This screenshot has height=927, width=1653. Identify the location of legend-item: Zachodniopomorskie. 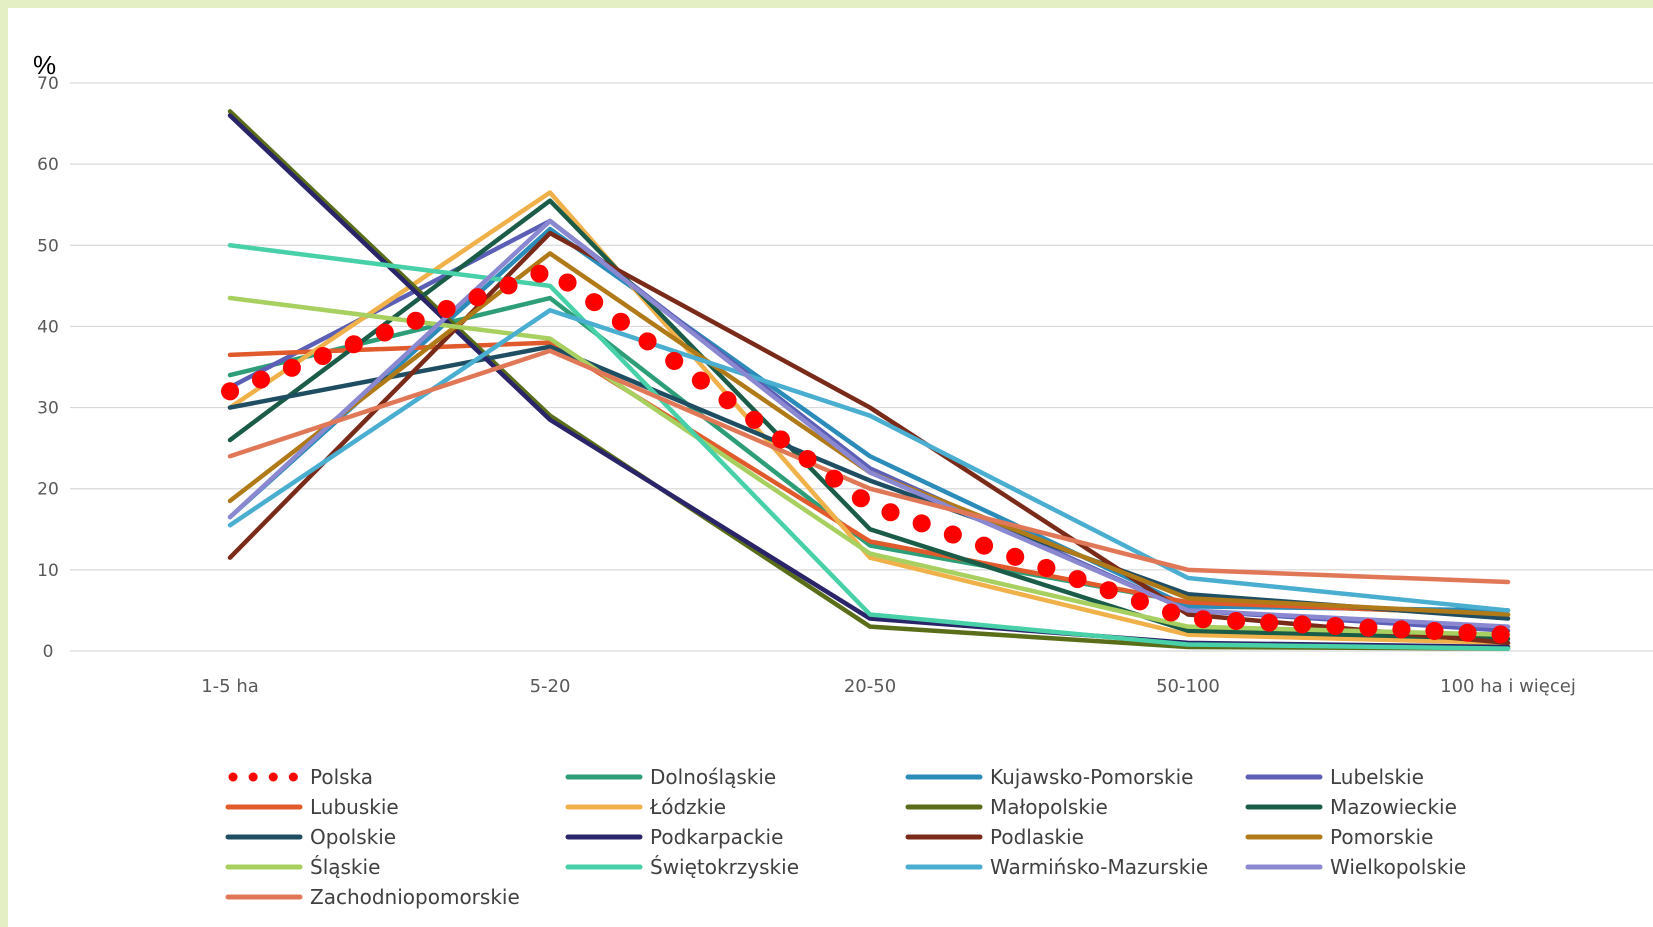
(372, 897).